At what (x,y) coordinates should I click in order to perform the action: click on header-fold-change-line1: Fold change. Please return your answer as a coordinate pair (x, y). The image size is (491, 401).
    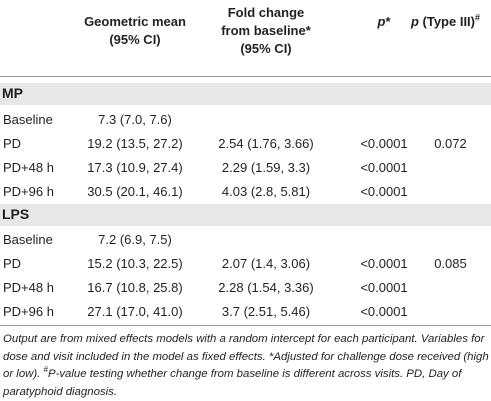
    Looking at the image, I should click on (266, 12).